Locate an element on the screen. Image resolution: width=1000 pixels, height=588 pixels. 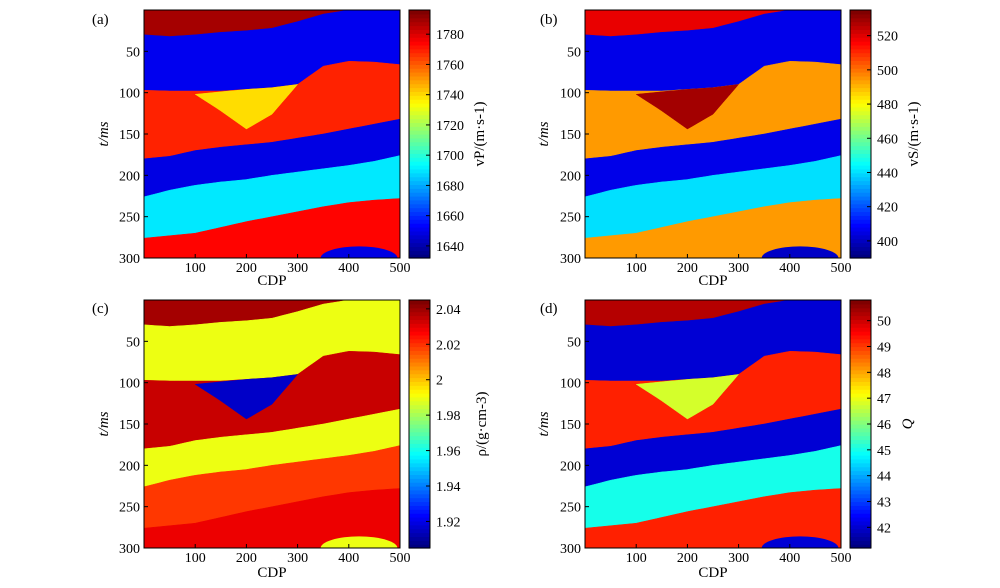
panel-a-lens-body is located at coordinates (246, 107).